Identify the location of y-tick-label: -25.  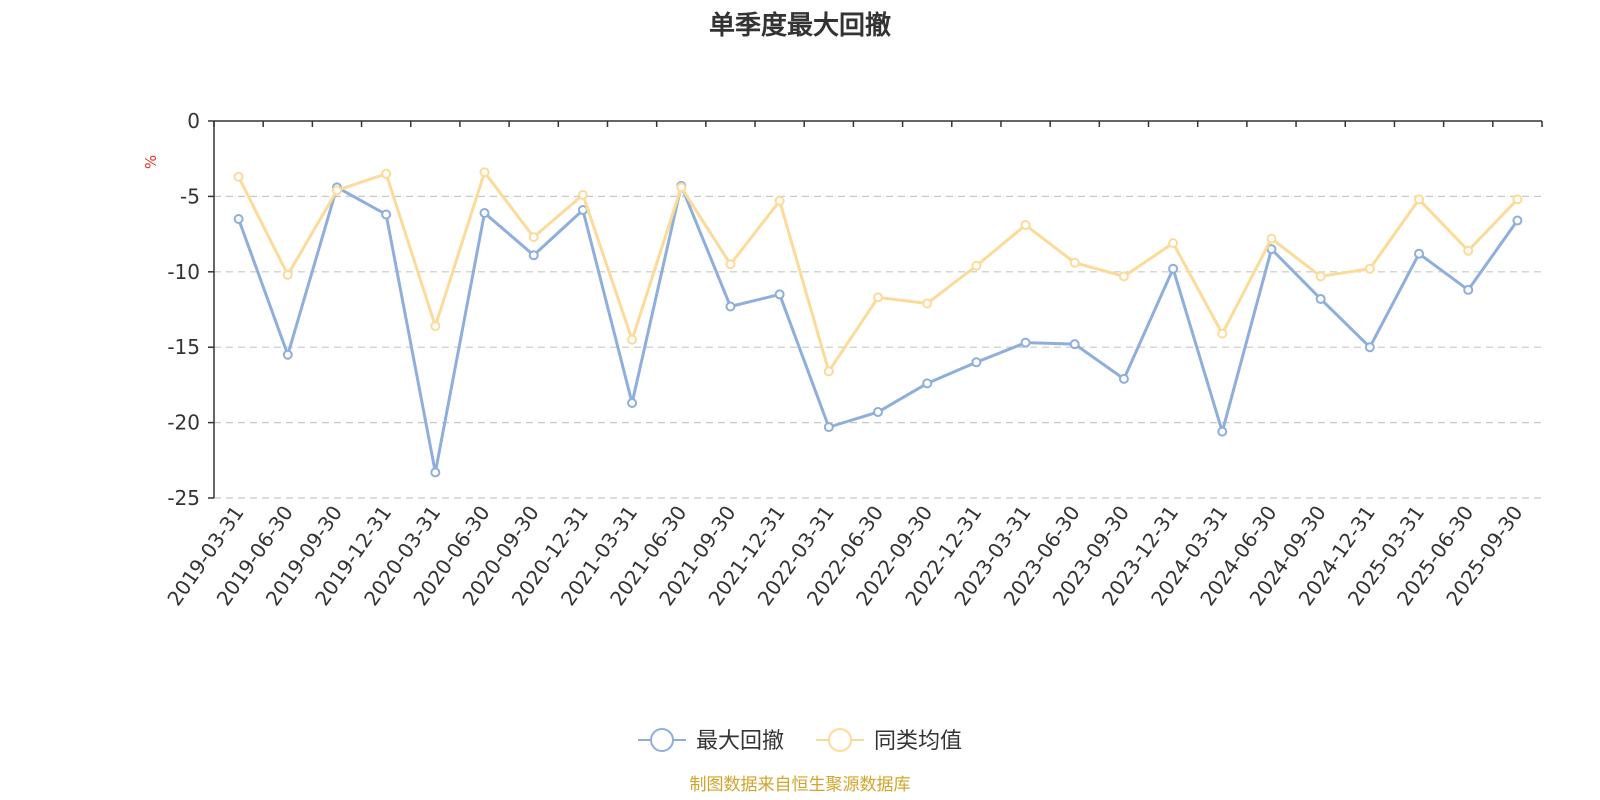
(183, 498).